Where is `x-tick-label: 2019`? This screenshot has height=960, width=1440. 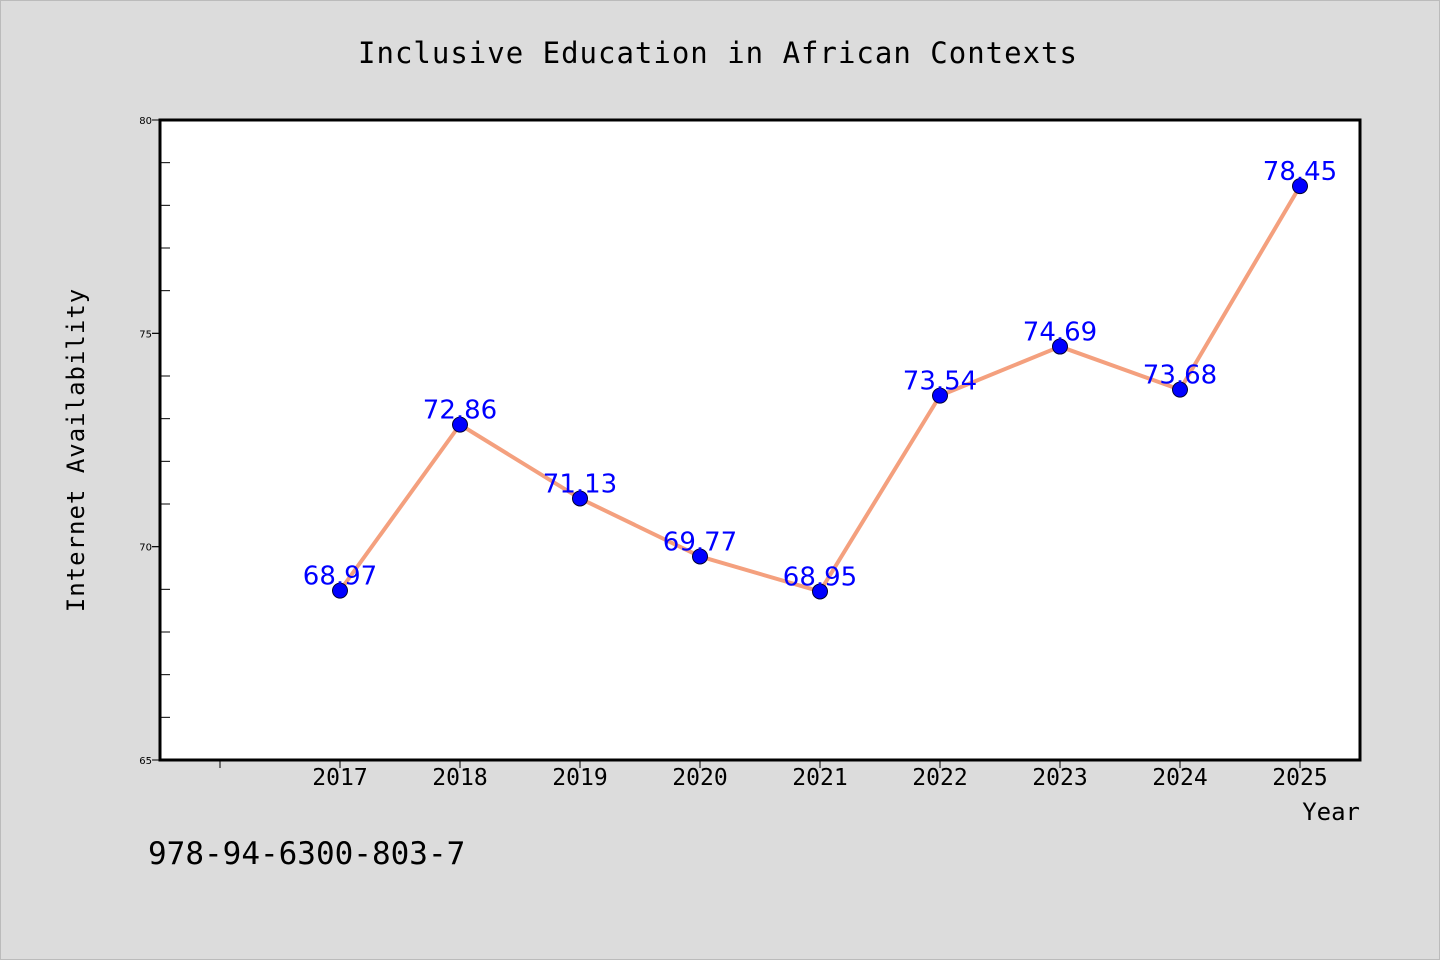
x-tick-label: 2019 is located at coordinates (579, 778).